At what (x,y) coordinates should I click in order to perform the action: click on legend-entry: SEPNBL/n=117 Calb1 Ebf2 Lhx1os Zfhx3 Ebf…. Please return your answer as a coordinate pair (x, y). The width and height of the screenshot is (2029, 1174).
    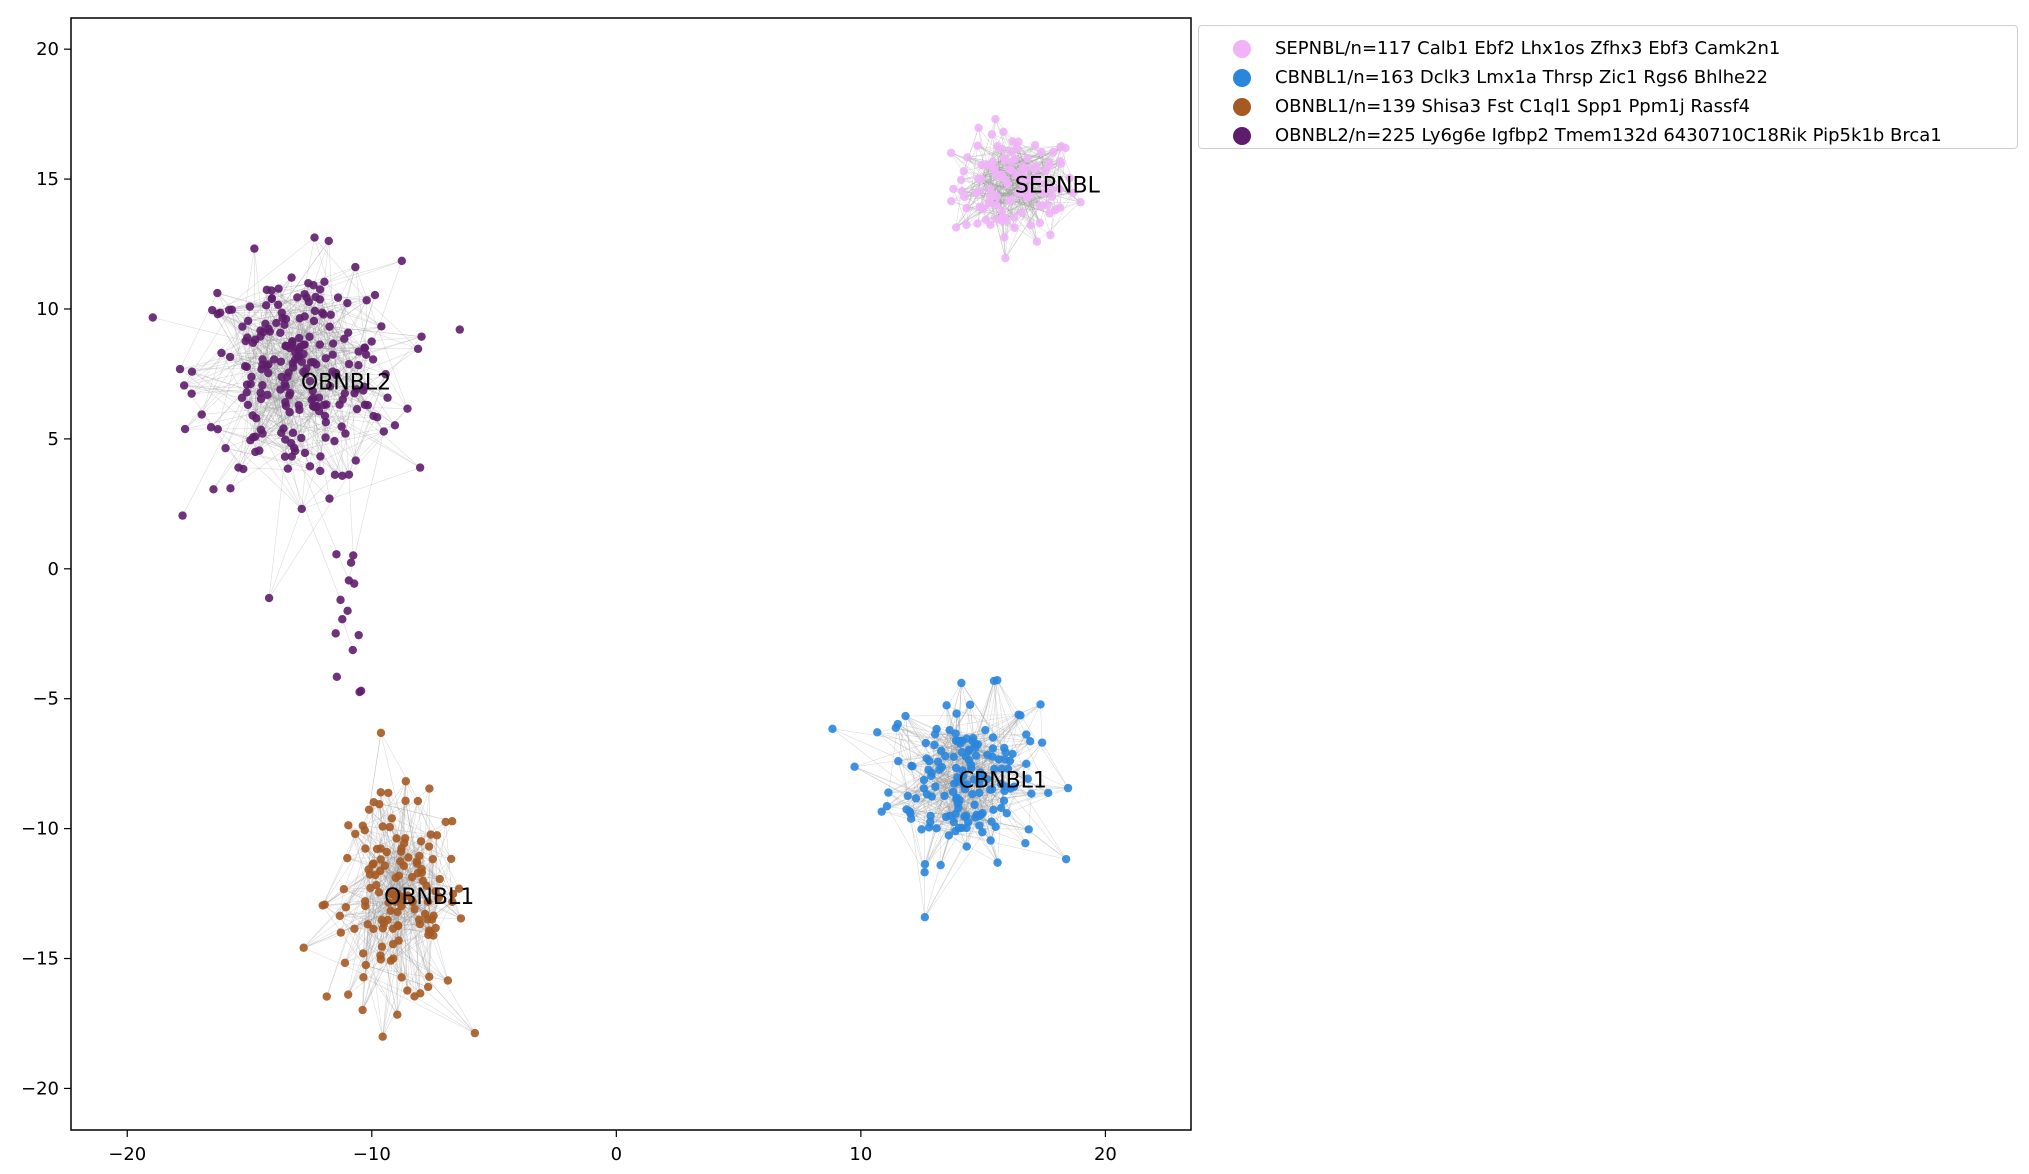
    Looking at the image, I should click on (1608, 48).